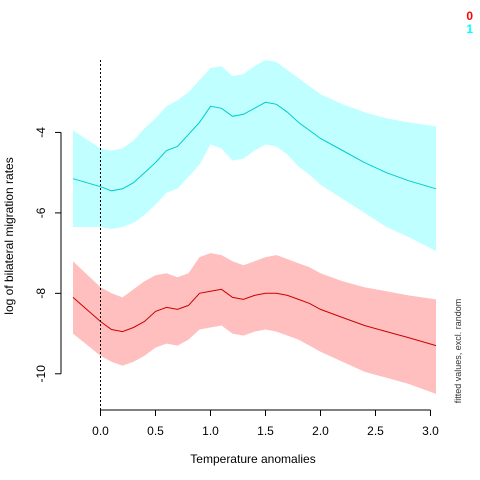 The height and width of the screenshot is (480, 480). What do you see at coordinates (320, 431) in the screenshot?
I see `x-tick-label: 2.0` at bounding box center [320, 431].